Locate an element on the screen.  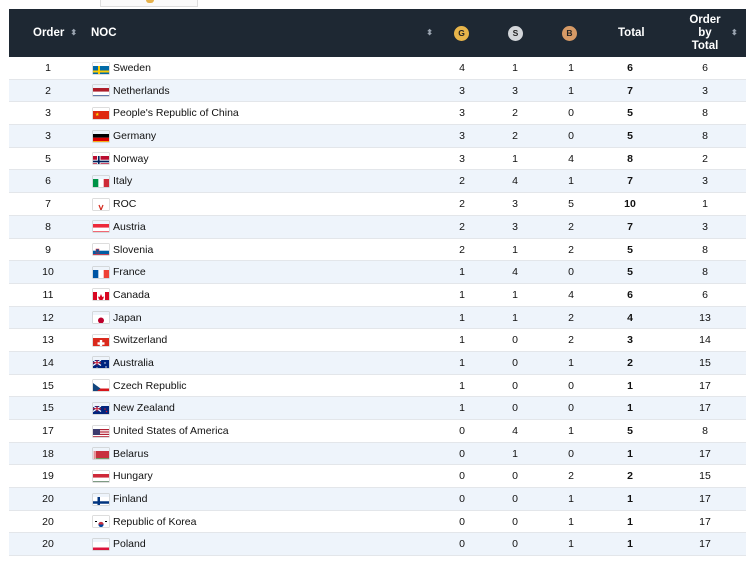
noc-name: Poland is located at coordinates (129, 544).